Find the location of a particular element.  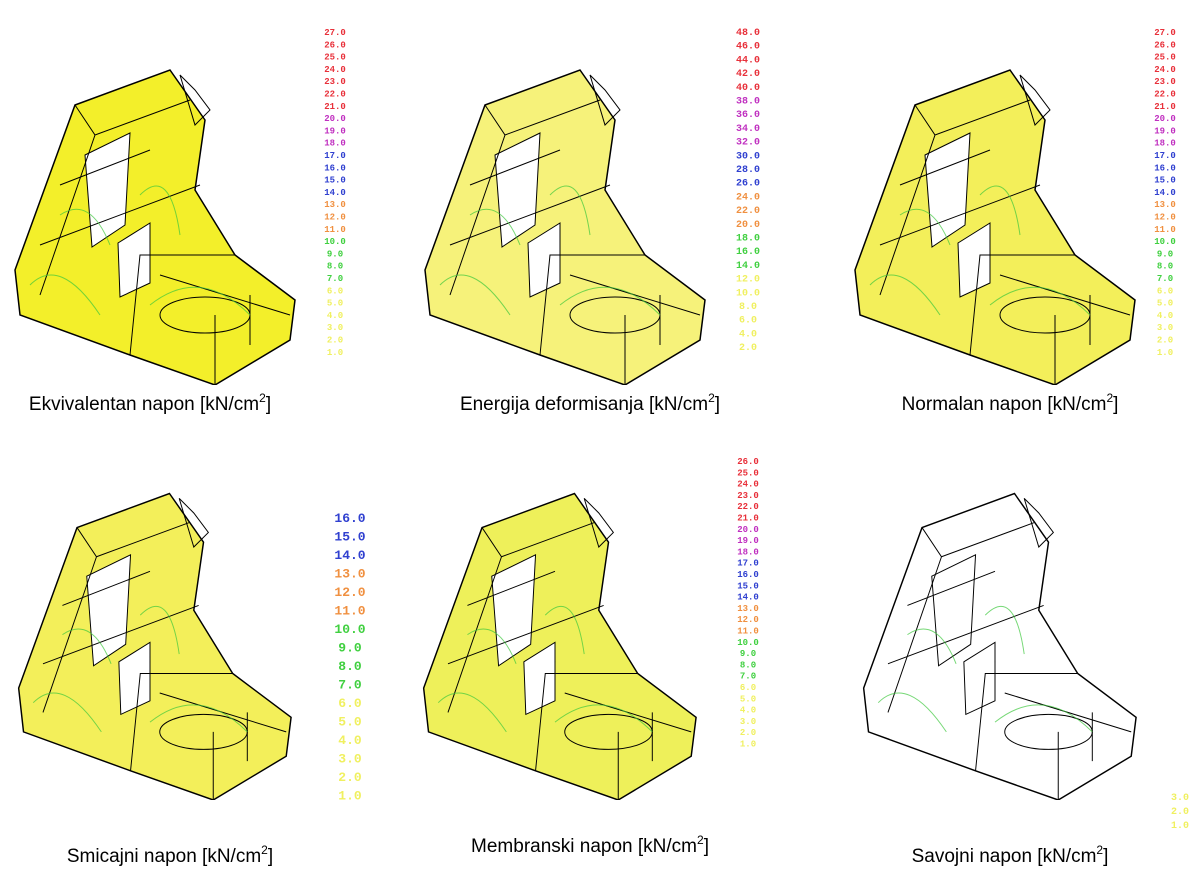

caption: Savojni napon [kN/cm2] is located at coordinates (1010, 855).